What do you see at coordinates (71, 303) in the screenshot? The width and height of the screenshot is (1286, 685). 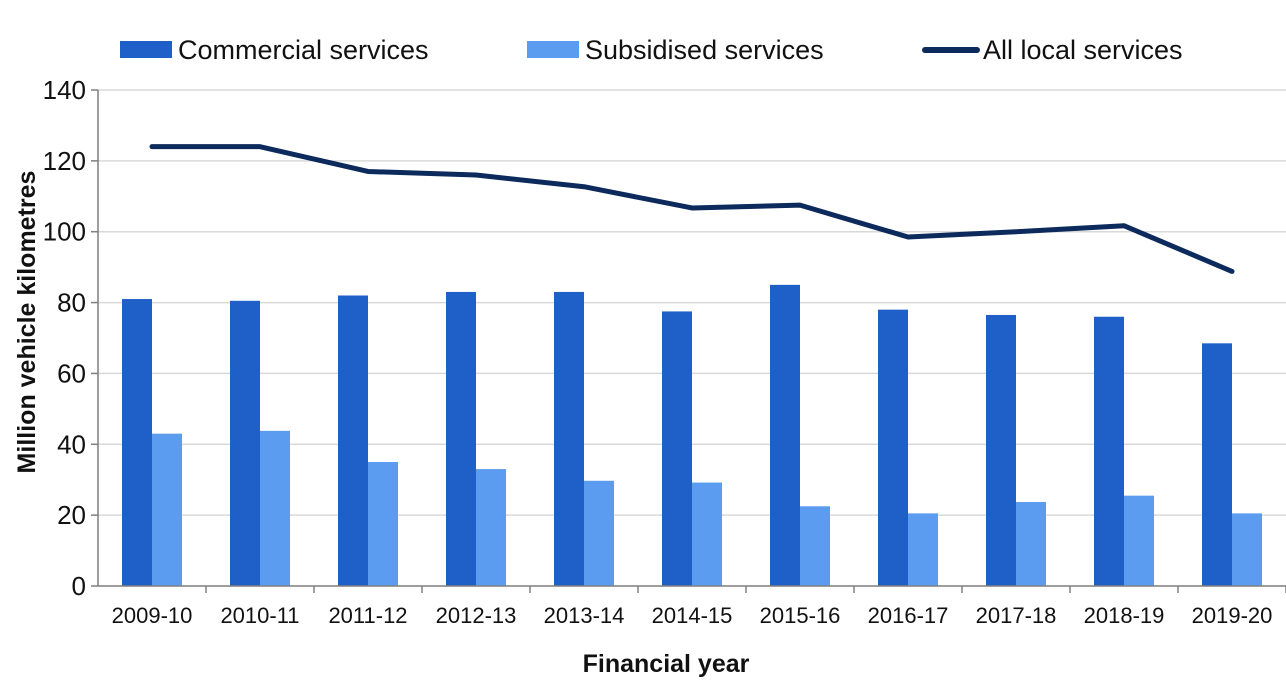 I see `y-tick-label: 80` at bounding box center [71, 303].